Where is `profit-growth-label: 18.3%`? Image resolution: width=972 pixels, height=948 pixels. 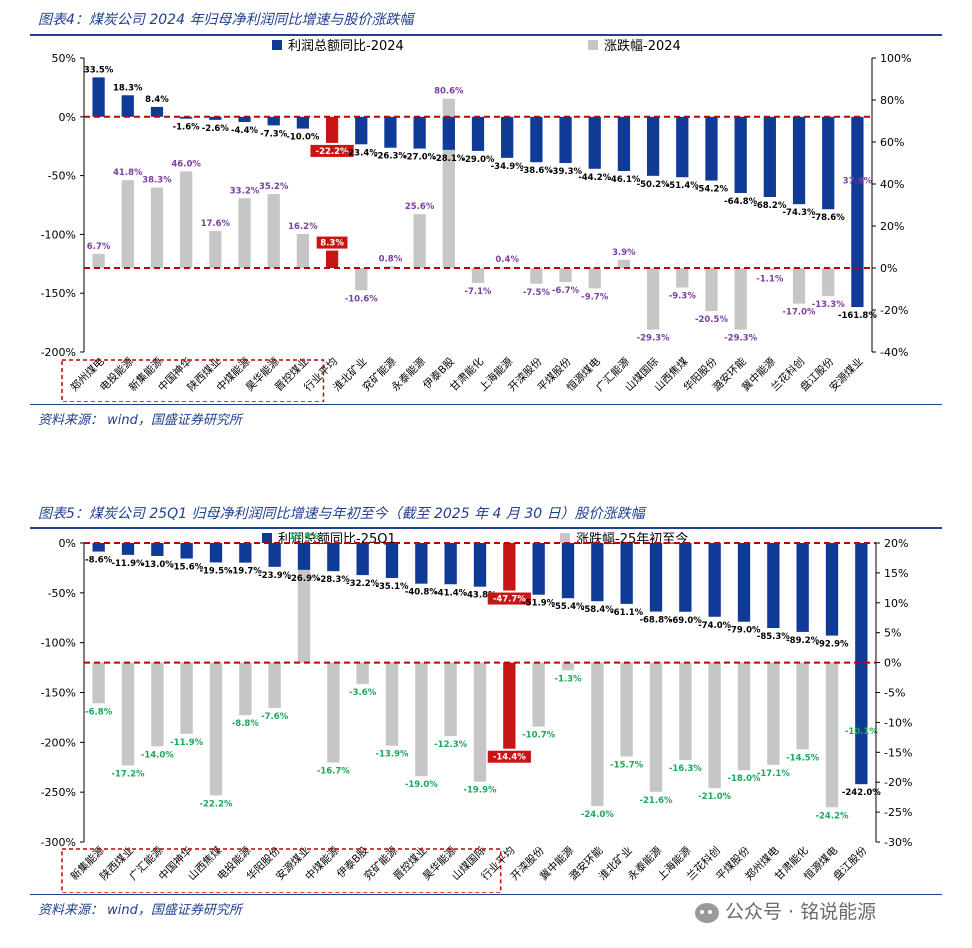
profit-growth-label: 18.3% is located at coordinates (128, 88).